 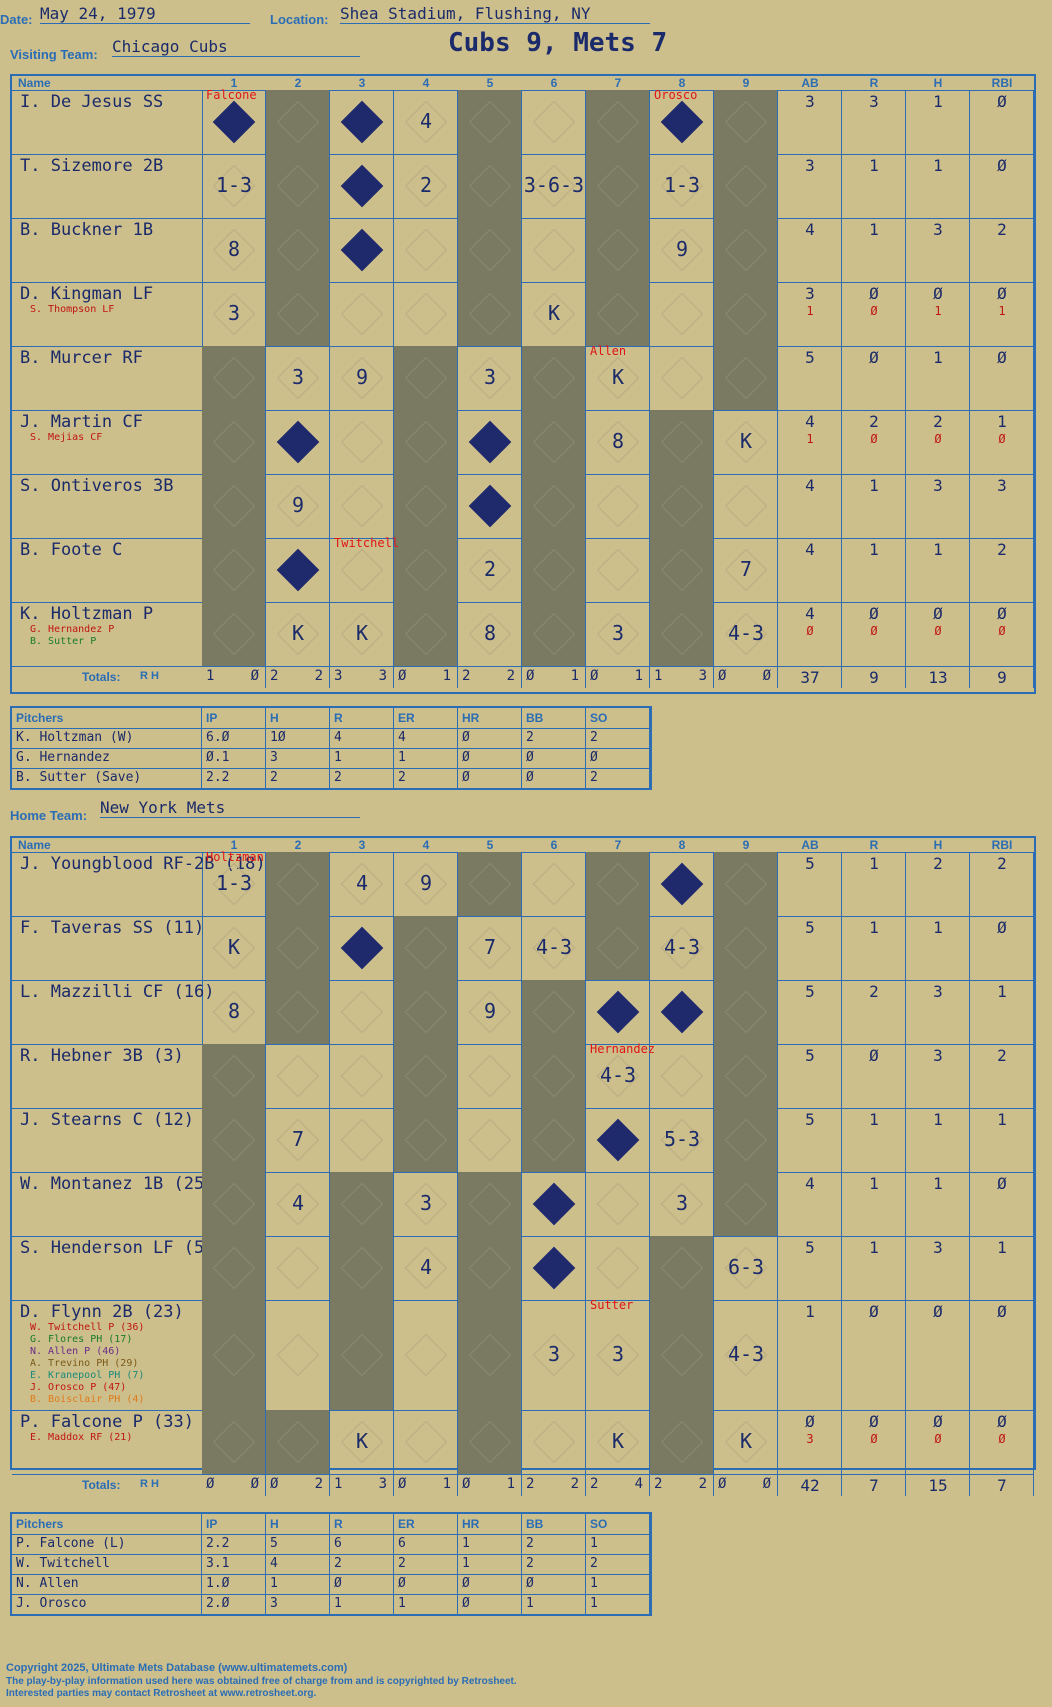 What do you see at coordinates (234, 1012) in the screenshot?
I see `inning-cell: 8` at bounding box center [234, 1012].